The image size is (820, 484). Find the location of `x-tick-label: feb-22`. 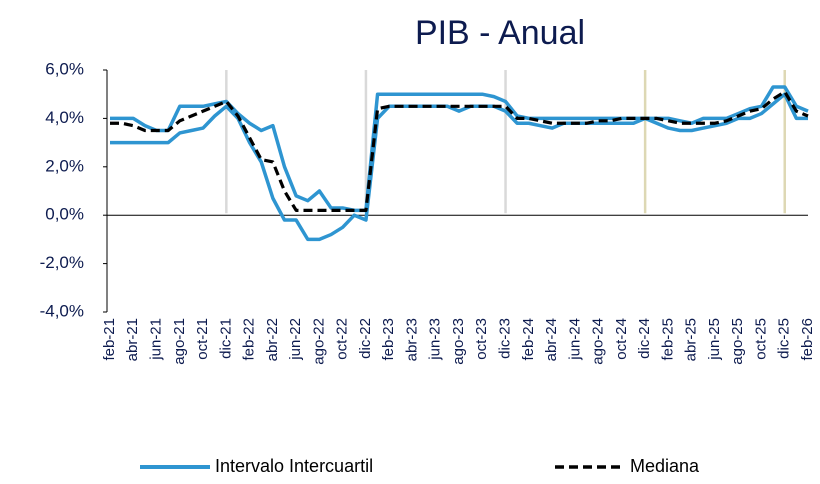

x-tick-label: feb-22 is located at coordinates (249, 339).